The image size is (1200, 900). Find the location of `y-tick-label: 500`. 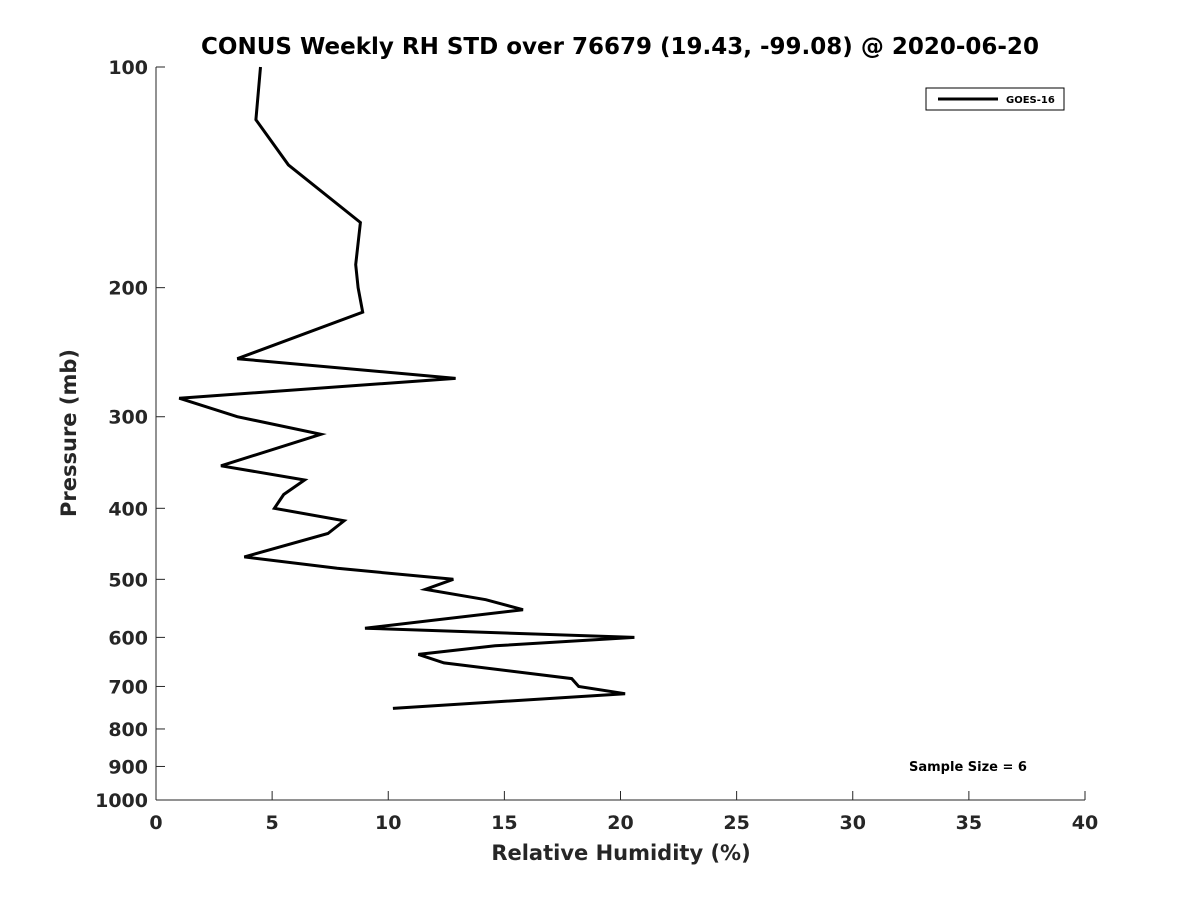

y-tick-label: 500 is located at coordinates (128, 580).